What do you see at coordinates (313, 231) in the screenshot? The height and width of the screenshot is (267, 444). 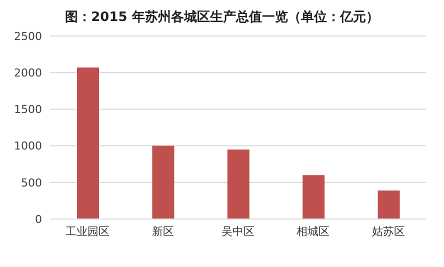 I see `x-tick-label: 相城区` at bounding box center [313, 231].